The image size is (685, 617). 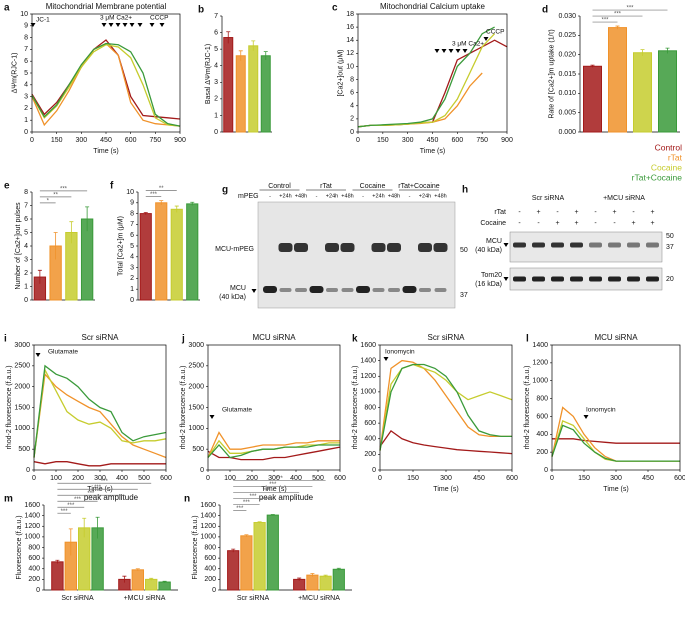 What do you see at coordinates (32, 140) in the screenshot?
I see `x-tick-label: 0` at bounding box center [32, 140].